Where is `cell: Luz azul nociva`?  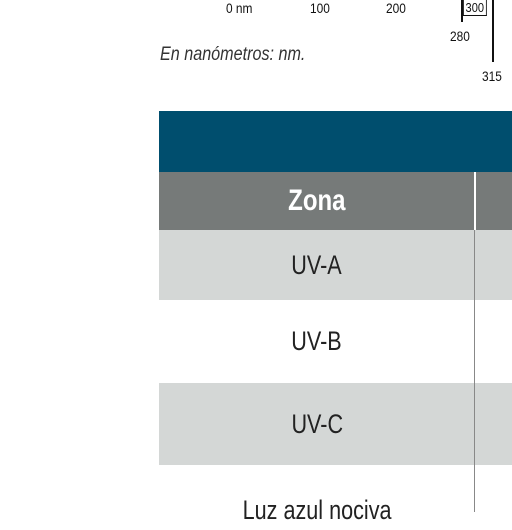 cell: Luz azul nociva is located at coordinates (317, 510).